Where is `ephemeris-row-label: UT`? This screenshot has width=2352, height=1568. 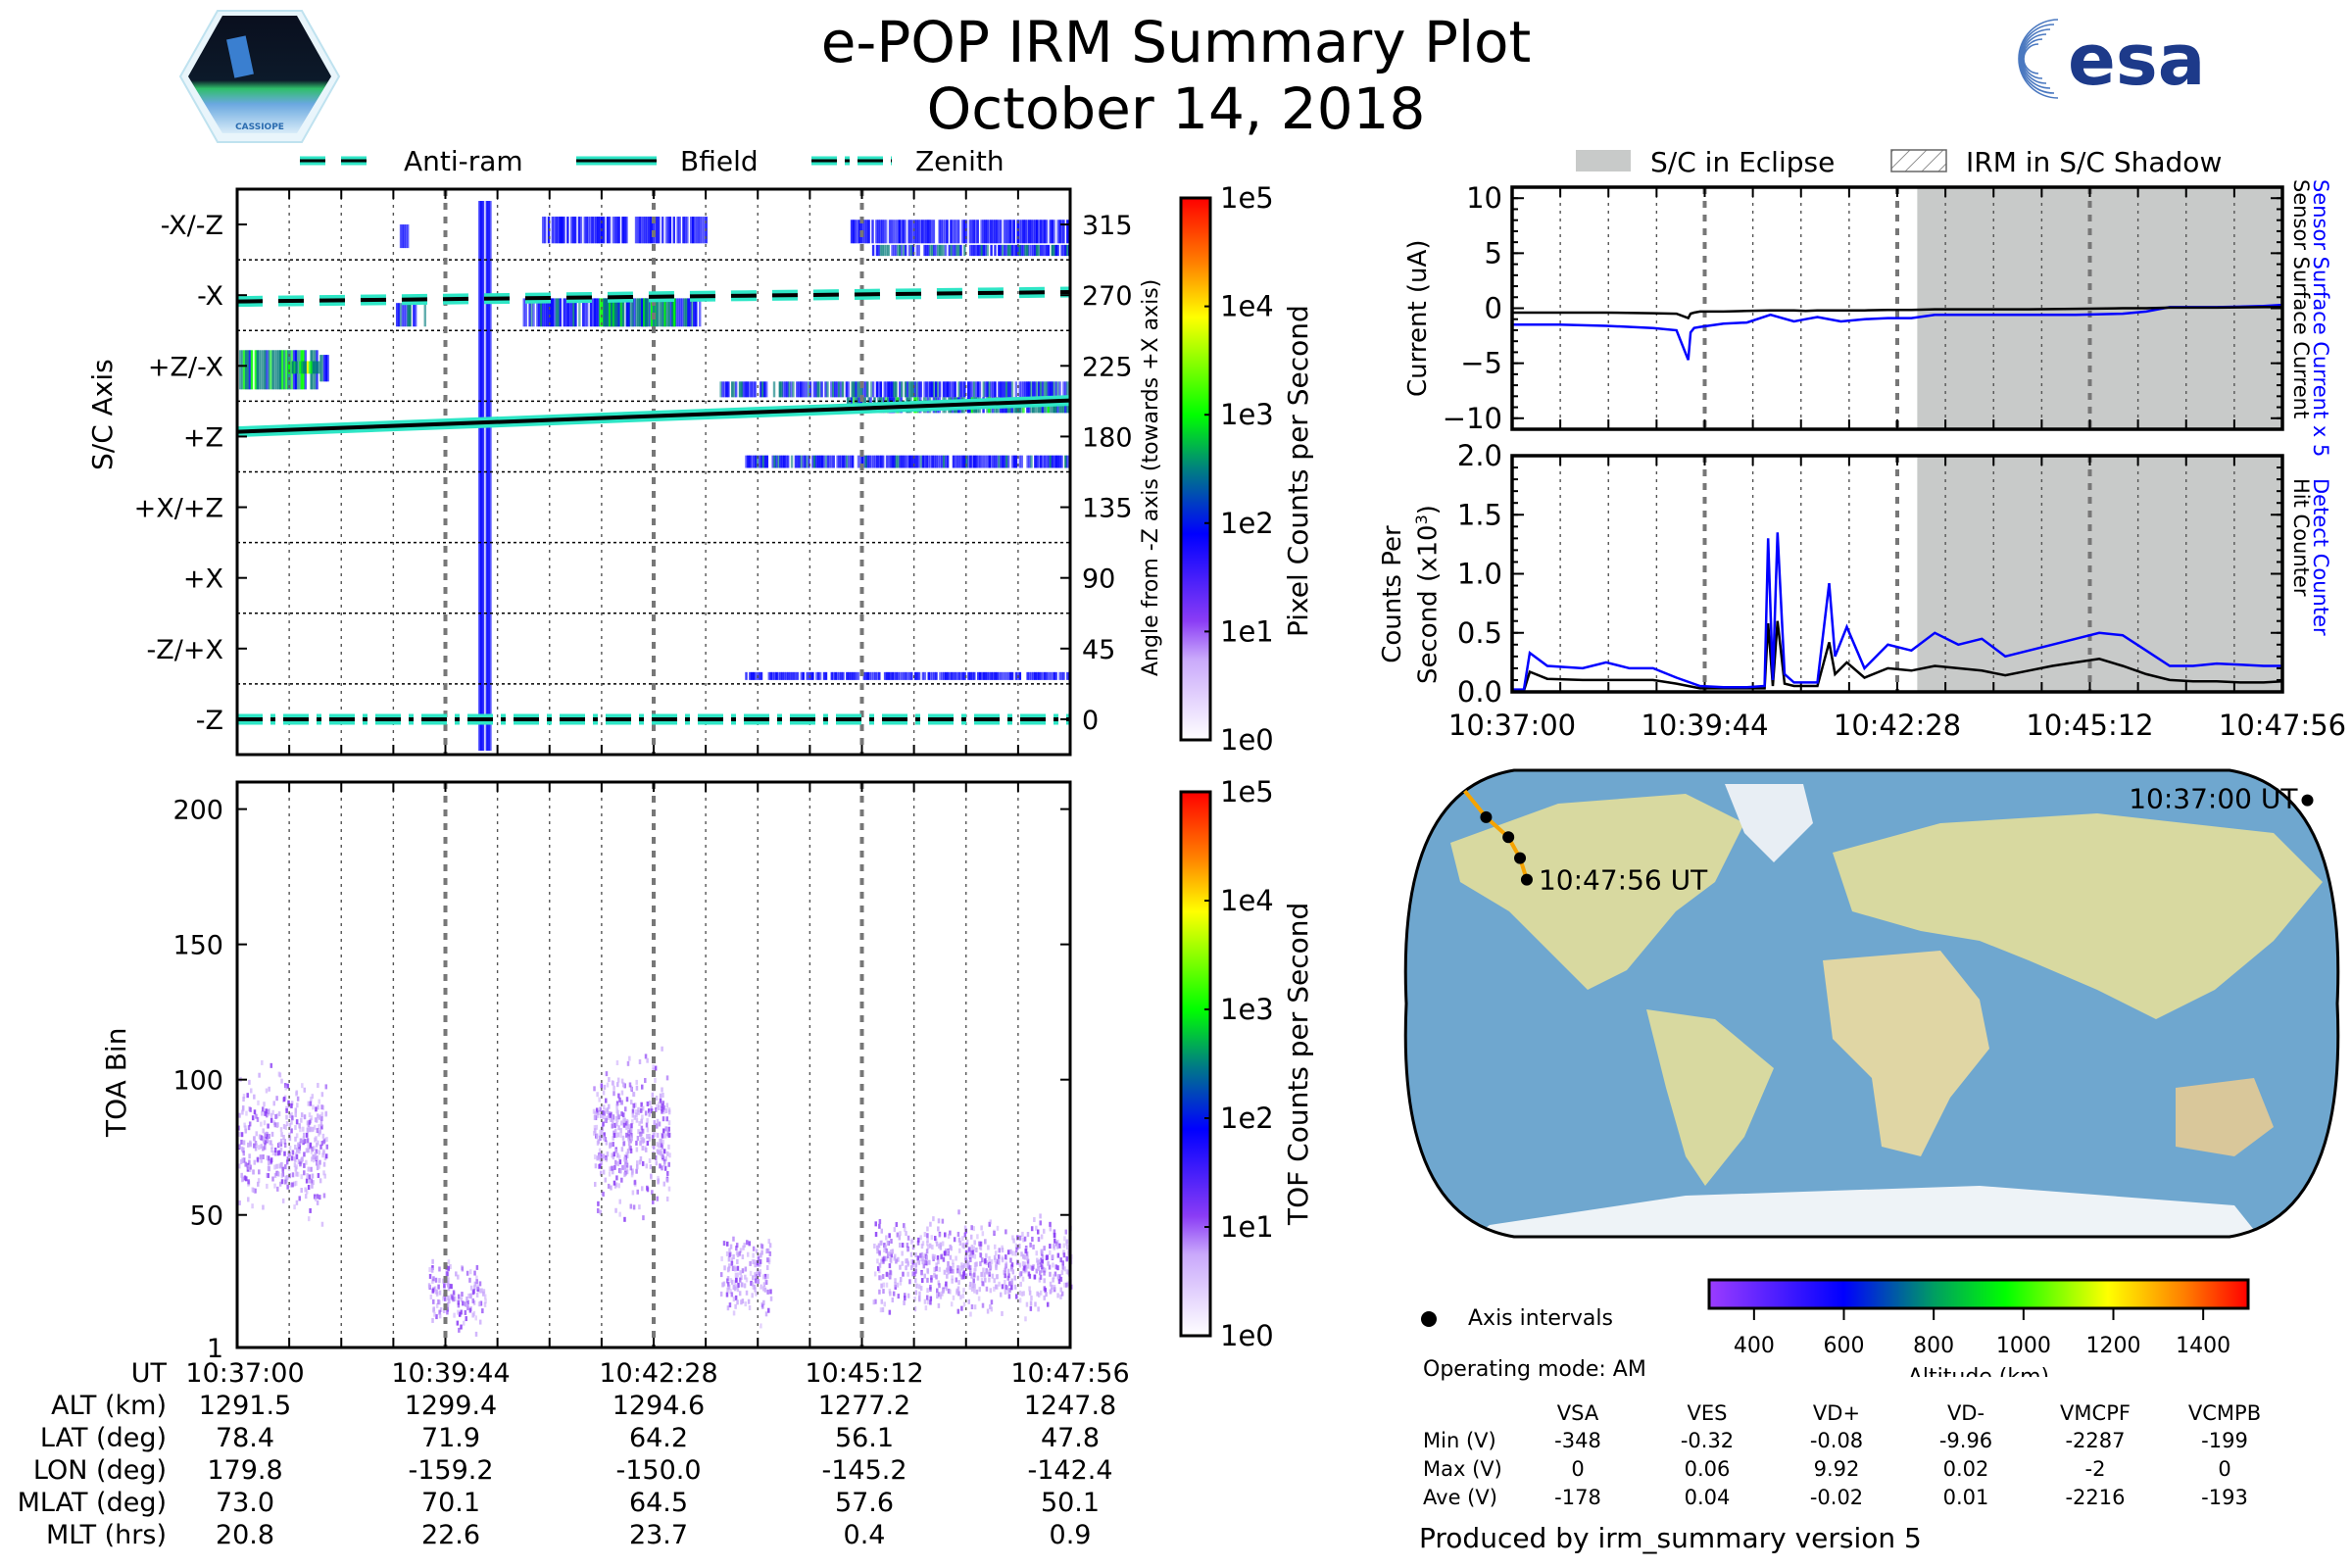
ephemeris-row-label: UT is located at coordinates (148, 1373).